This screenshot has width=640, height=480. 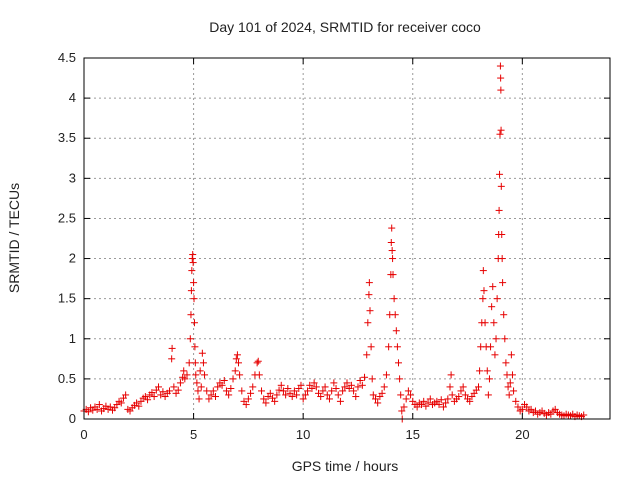 I want to click on y-tick-label: 0, so click(x=72, y=418).